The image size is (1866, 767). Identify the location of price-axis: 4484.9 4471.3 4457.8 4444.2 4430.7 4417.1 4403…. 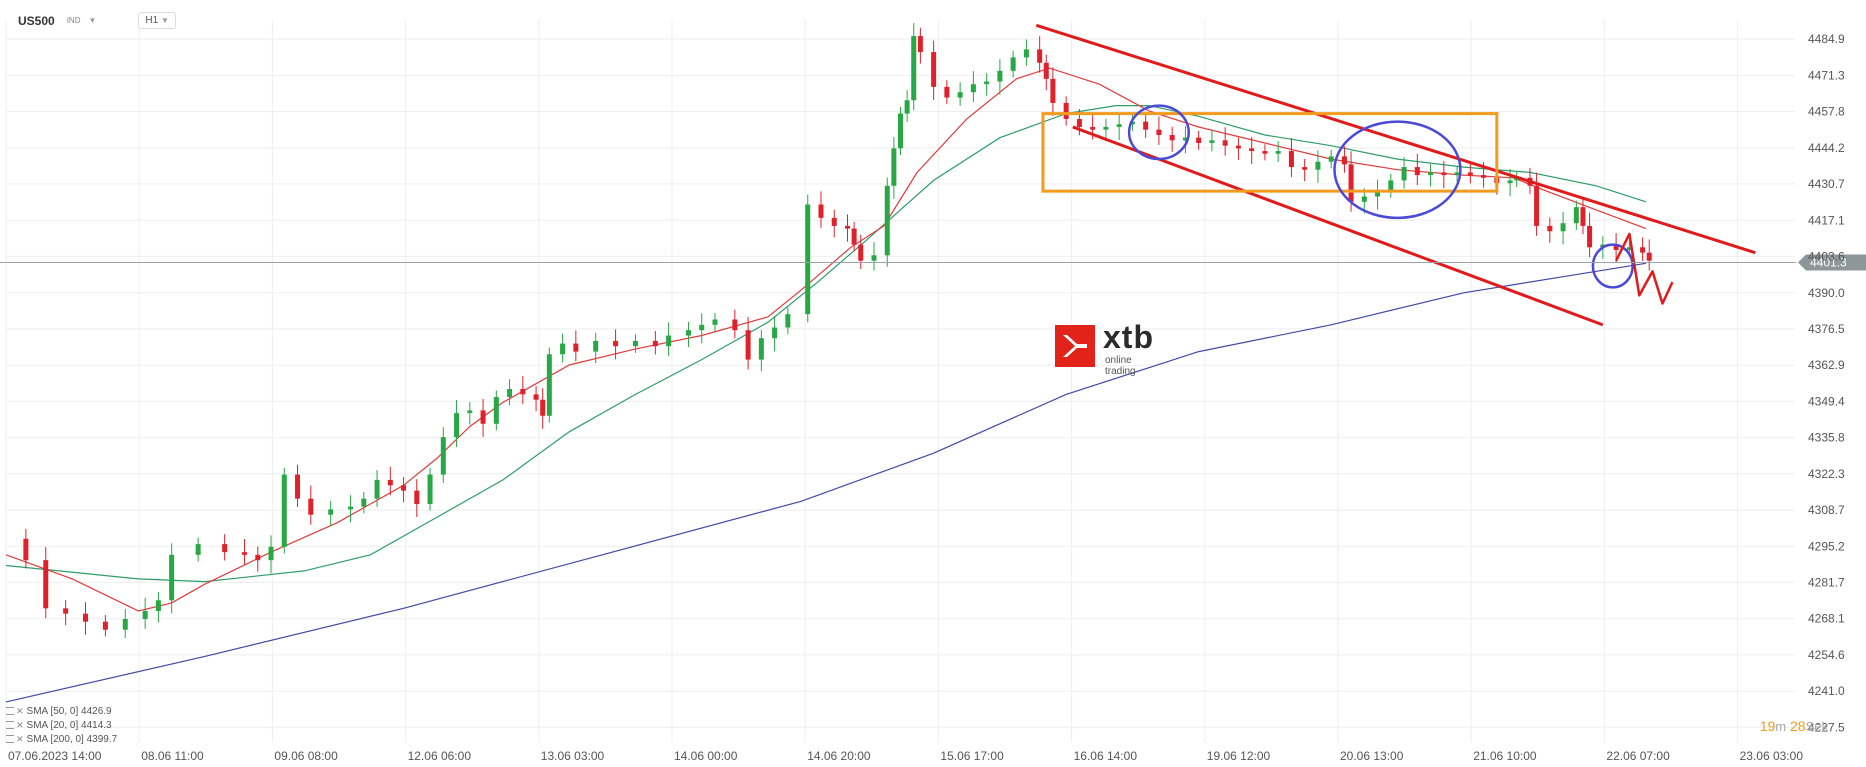
(1826, 383).